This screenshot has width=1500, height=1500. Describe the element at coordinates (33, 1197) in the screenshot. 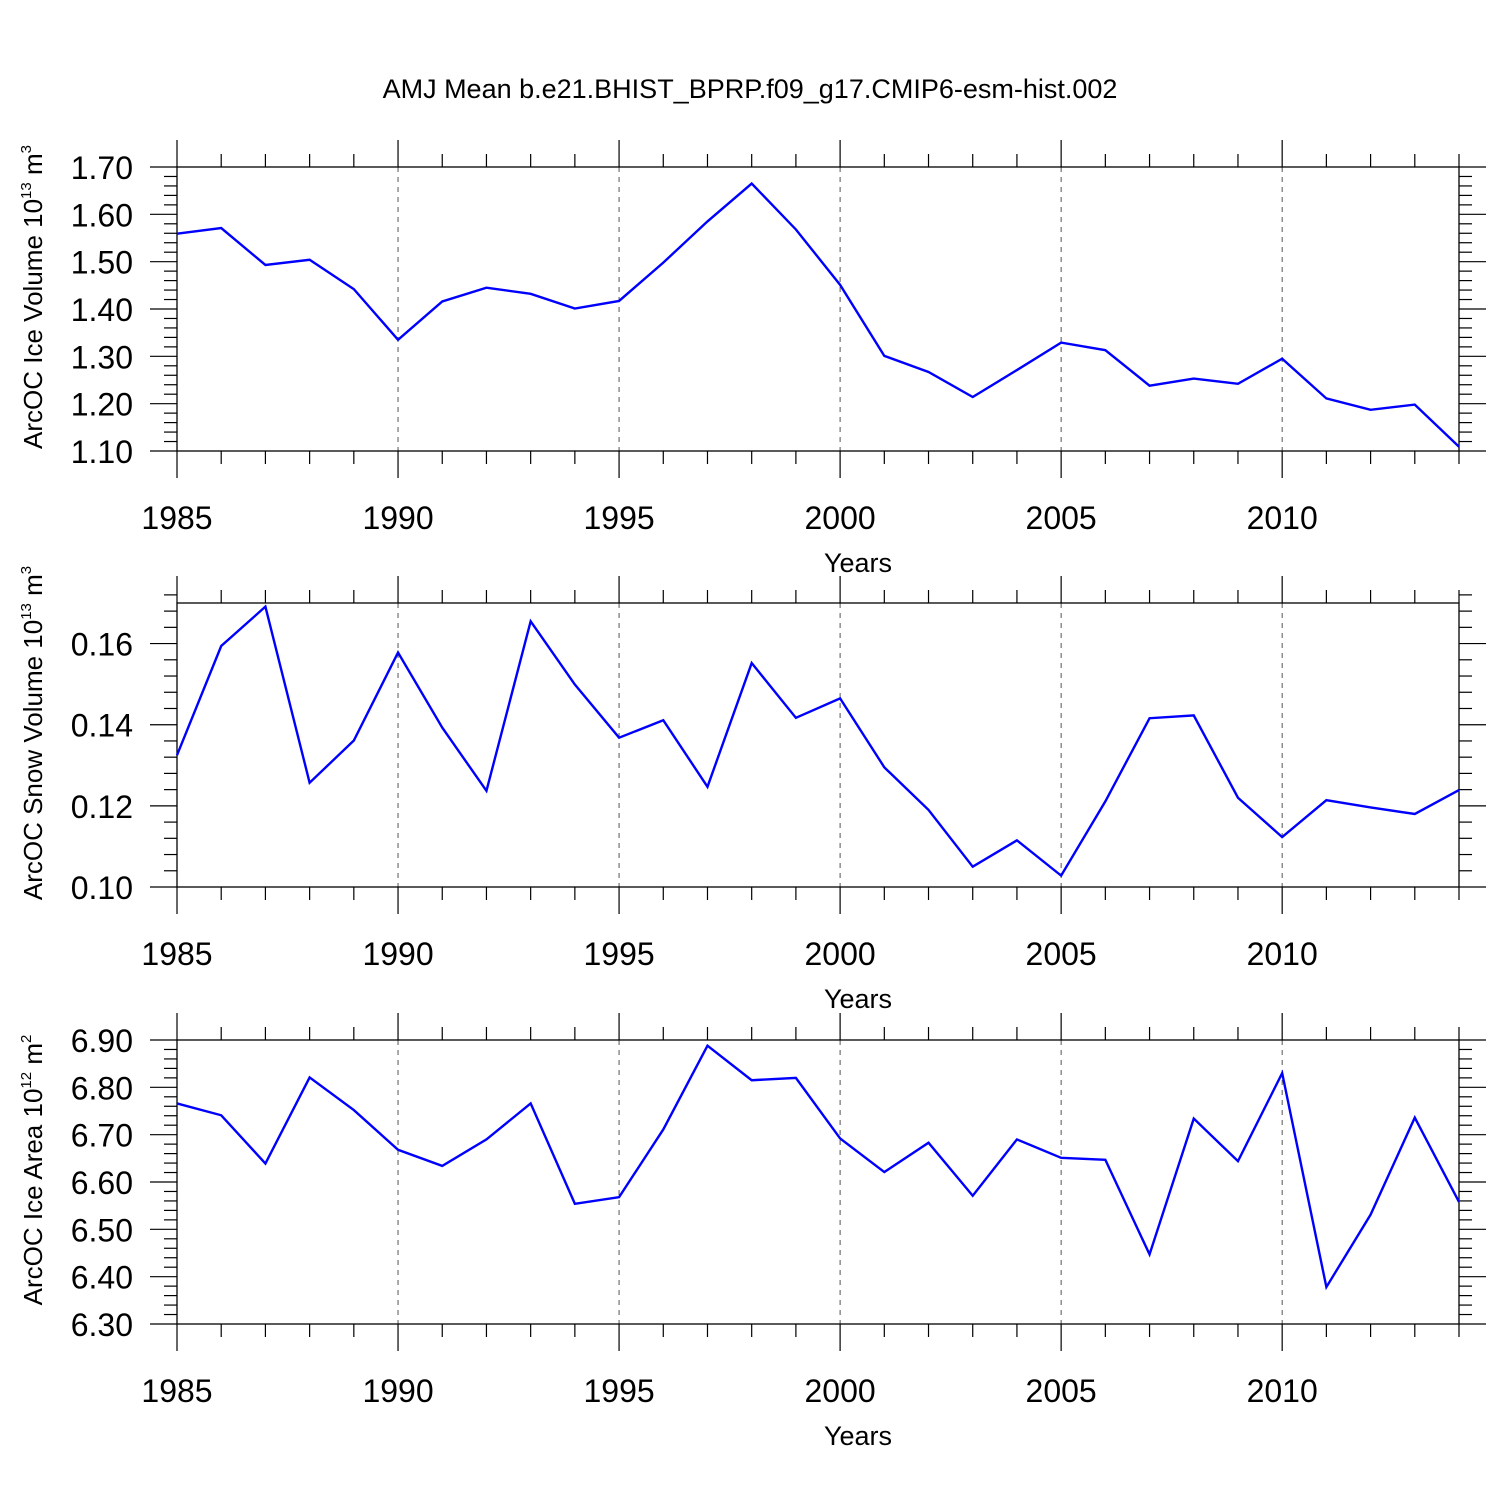

I see `y-axis-label-main: ArcOC Ice Area 10` at that location.